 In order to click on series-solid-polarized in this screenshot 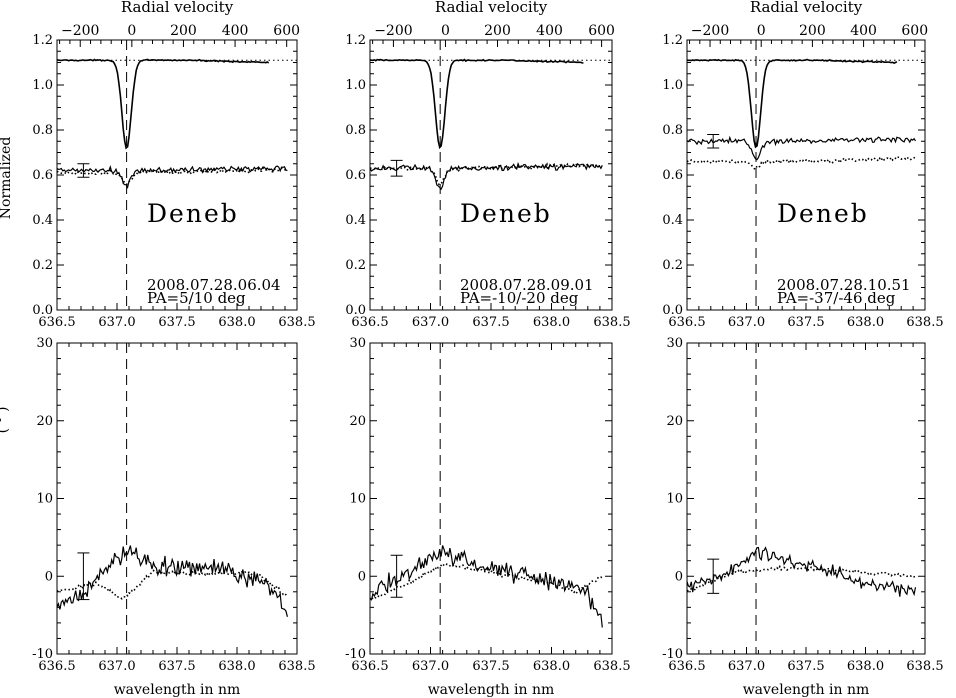, I will do `click(486, 176)`.